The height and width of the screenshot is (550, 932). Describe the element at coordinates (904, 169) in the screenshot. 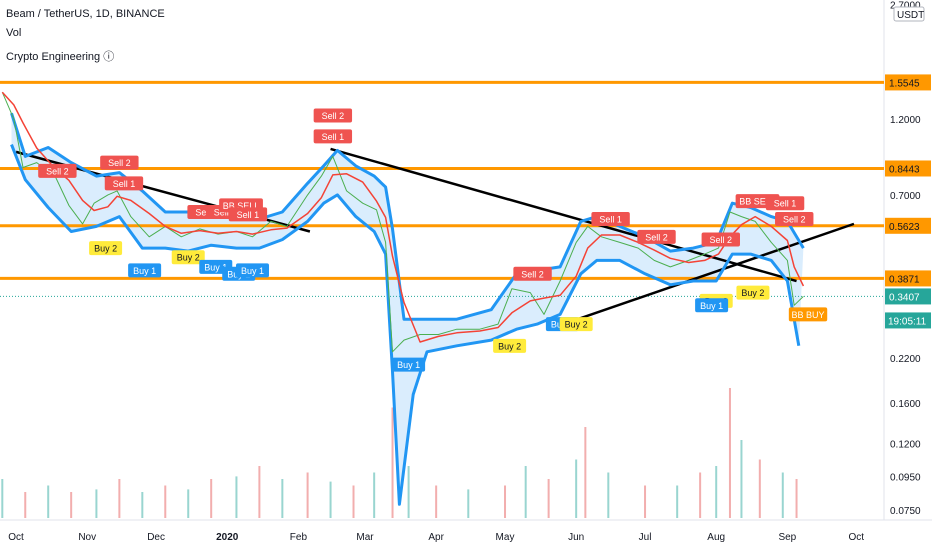

I see `price-tag: 0.8443` at that location.